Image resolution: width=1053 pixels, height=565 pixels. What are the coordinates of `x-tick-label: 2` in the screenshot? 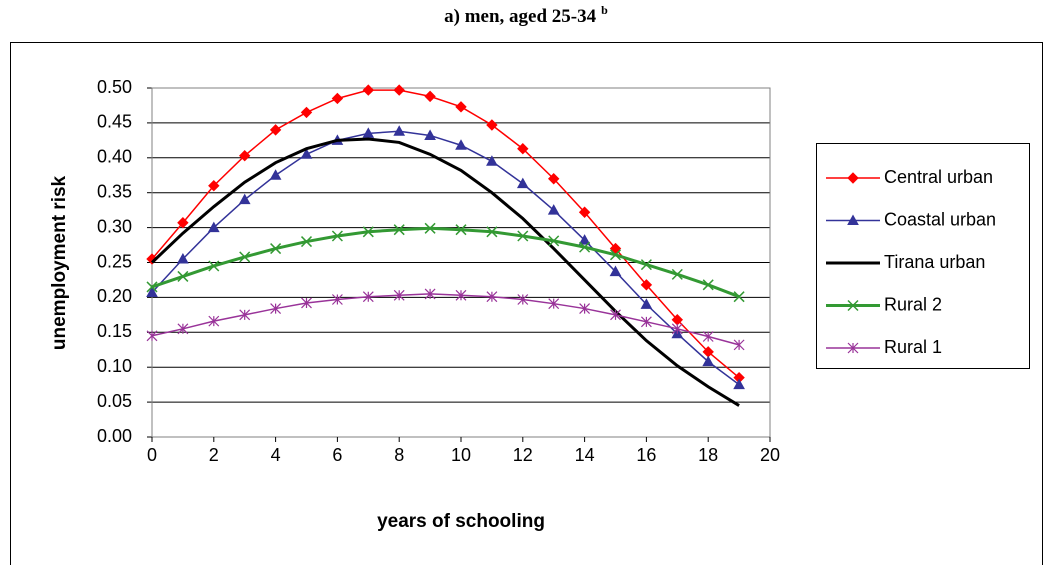 It's located at (214, 455).